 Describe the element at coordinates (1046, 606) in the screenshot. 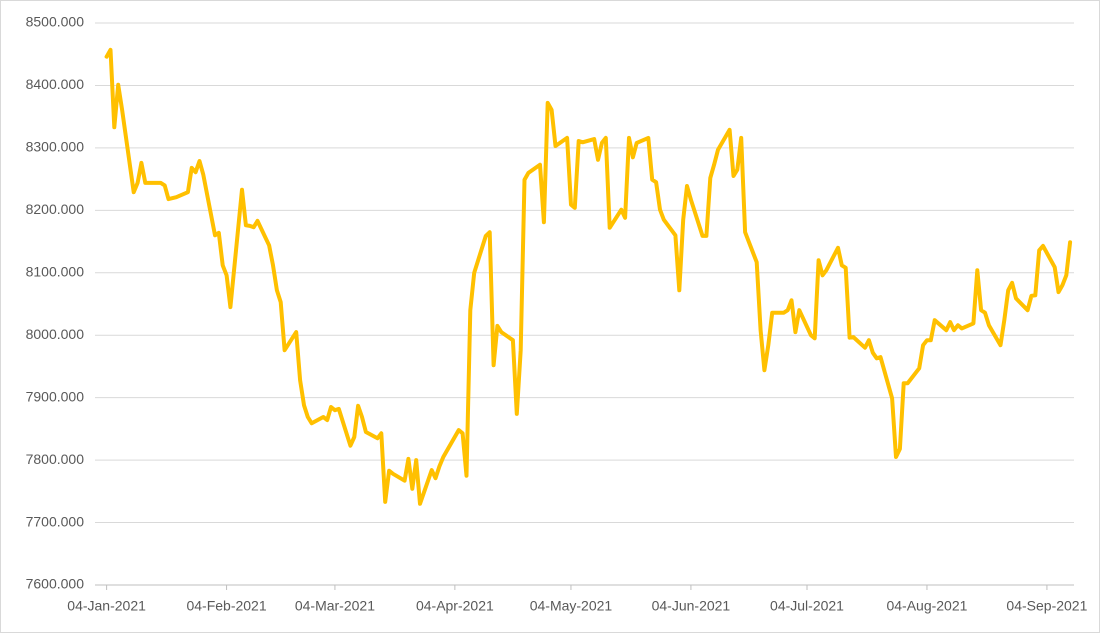

I see `x-tick-label: 04-Sep-2021` at that location.